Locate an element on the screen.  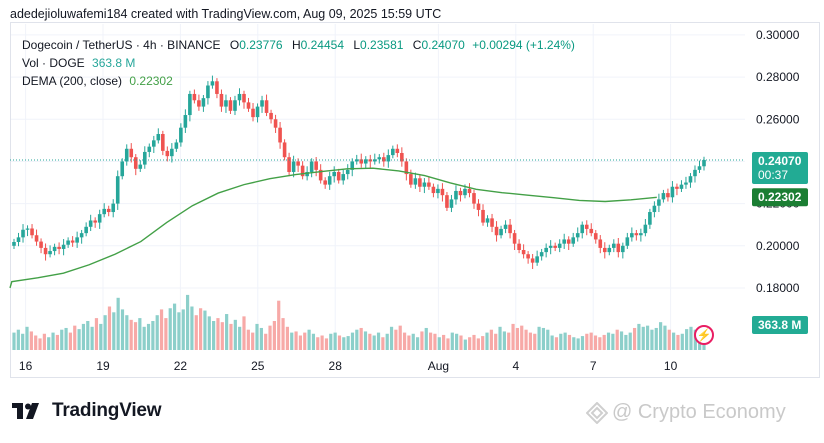
legend-volume-row: Vol · DOGE 363.8 M is located at coordinates (78, 63).